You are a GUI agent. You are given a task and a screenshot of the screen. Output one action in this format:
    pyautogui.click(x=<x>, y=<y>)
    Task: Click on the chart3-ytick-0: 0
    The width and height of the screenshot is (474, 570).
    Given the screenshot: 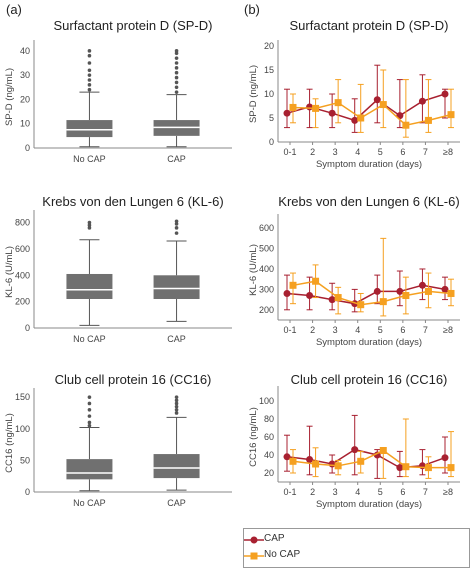 What is the action you would take?
    pyautogui.click(x=27, y=492)
    